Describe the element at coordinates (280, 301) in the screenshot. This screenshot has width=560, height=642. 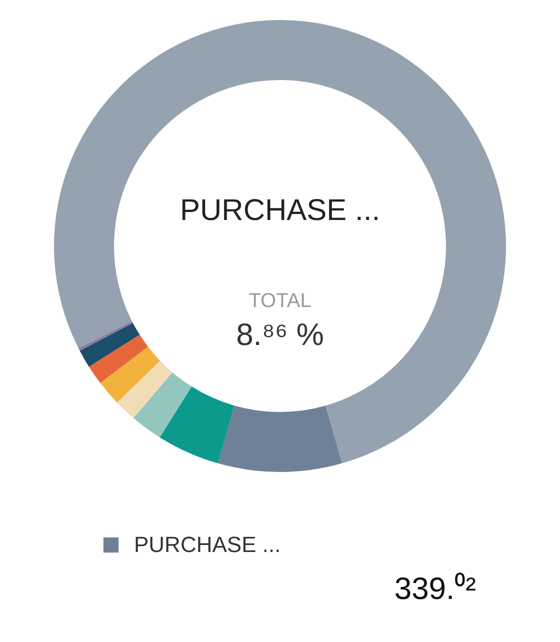
I see `text: TOTAL` at that location.